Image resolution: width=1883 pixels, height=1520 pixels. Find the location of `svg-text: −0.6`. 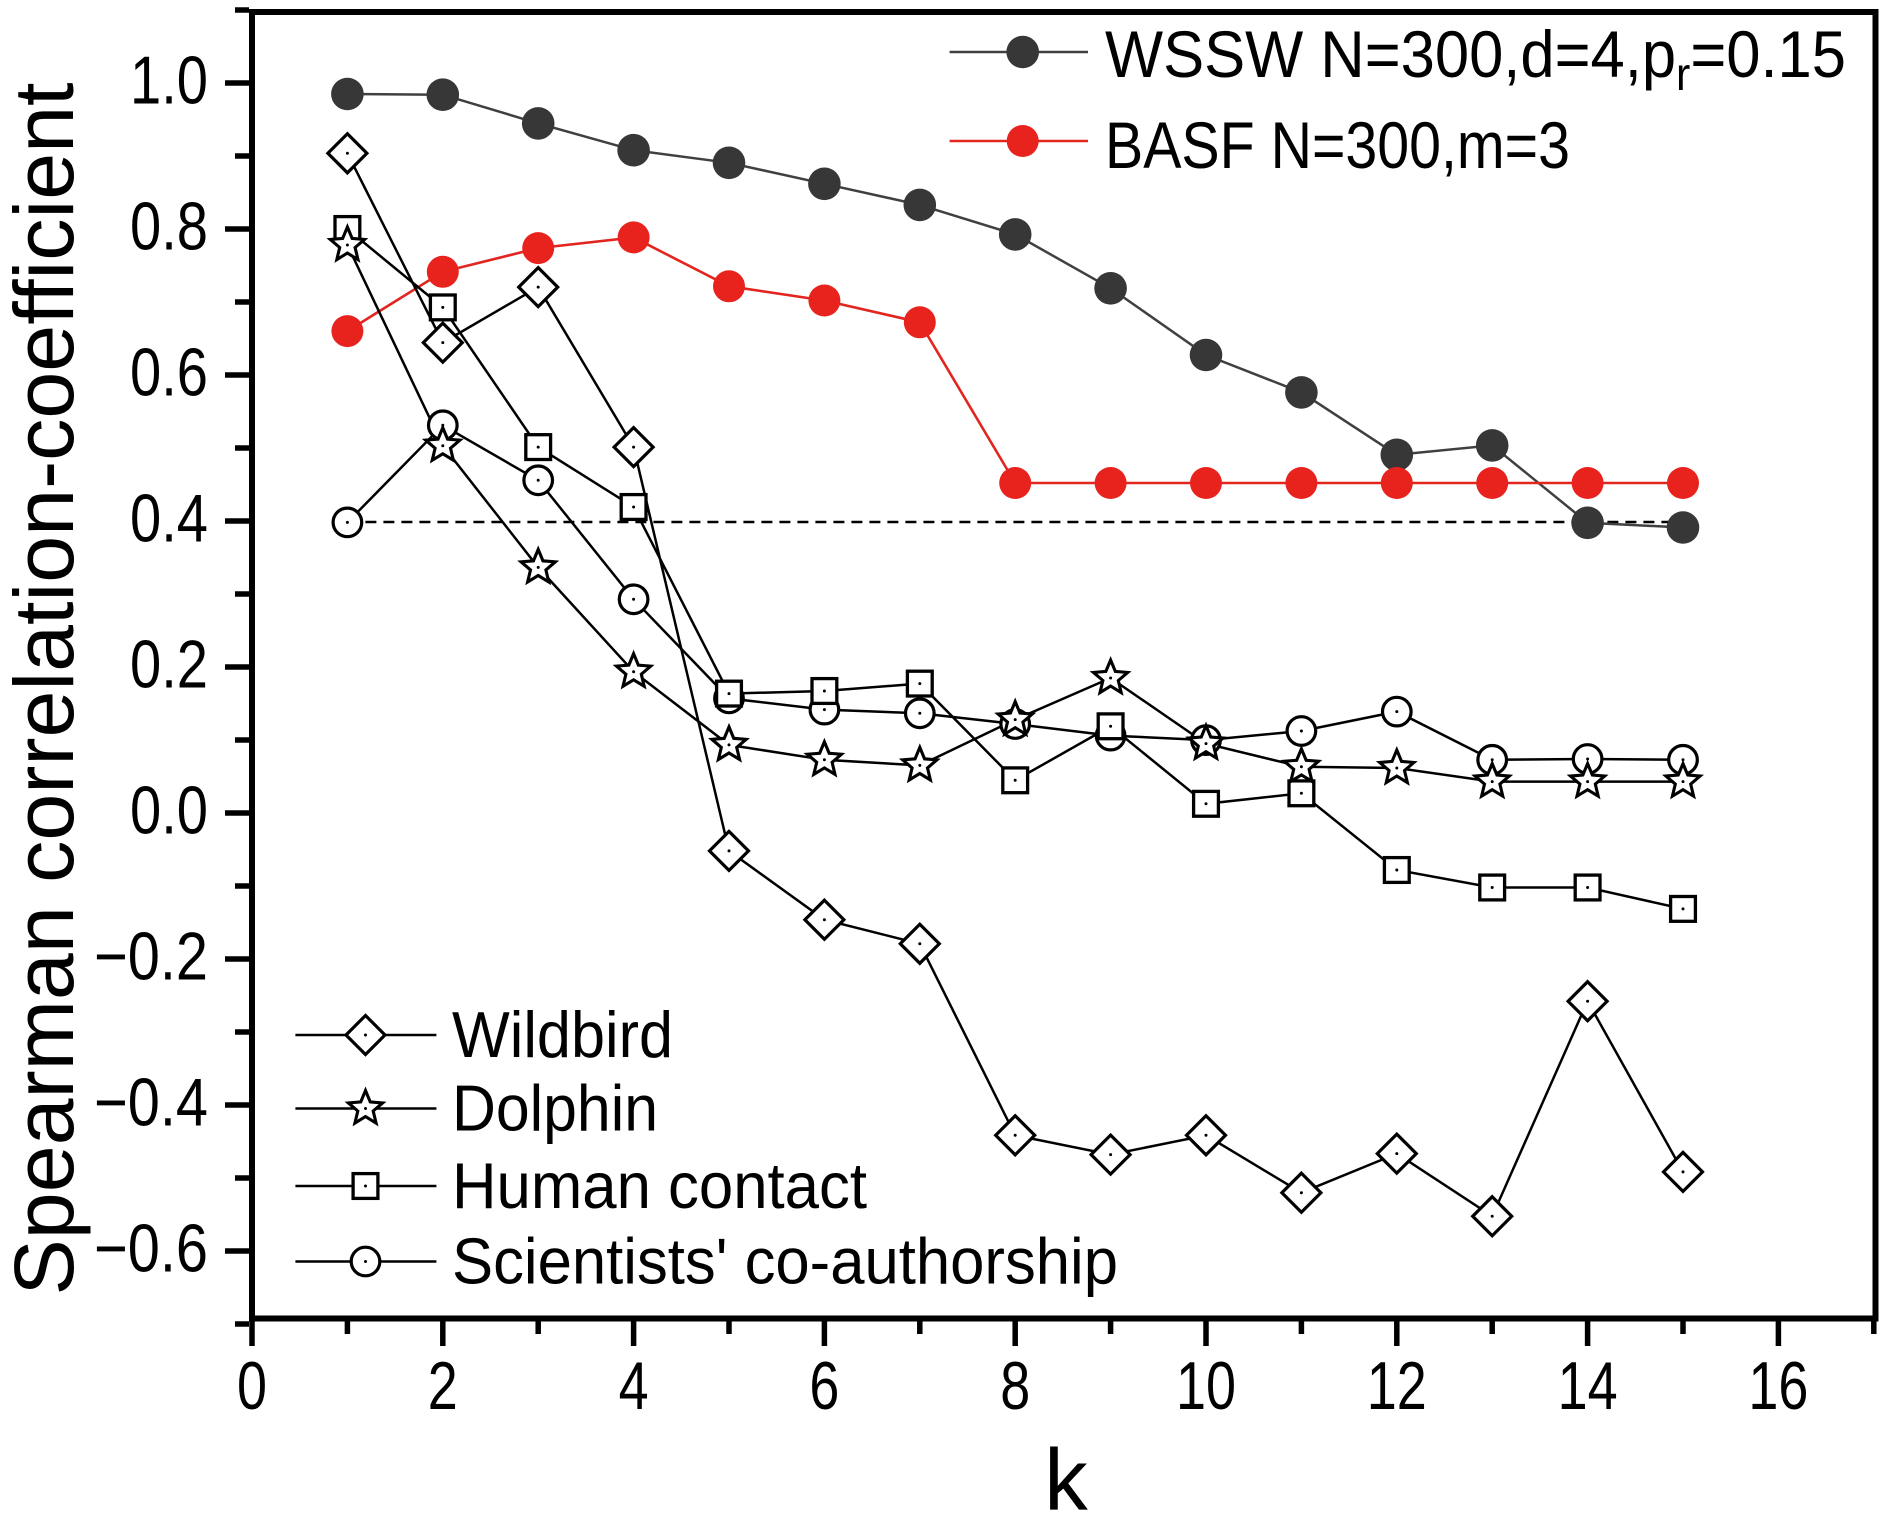

svg-text: −0.6 is located at coordinates (151, 1249).